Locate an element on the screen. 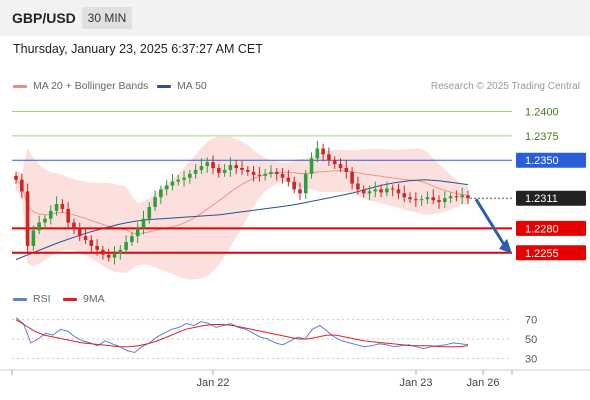 Image resolution: width=590 pixels, height=400 pixels. legend-ma20: MA 20 + Bollinger Bands is located at coordinates (80, 86).